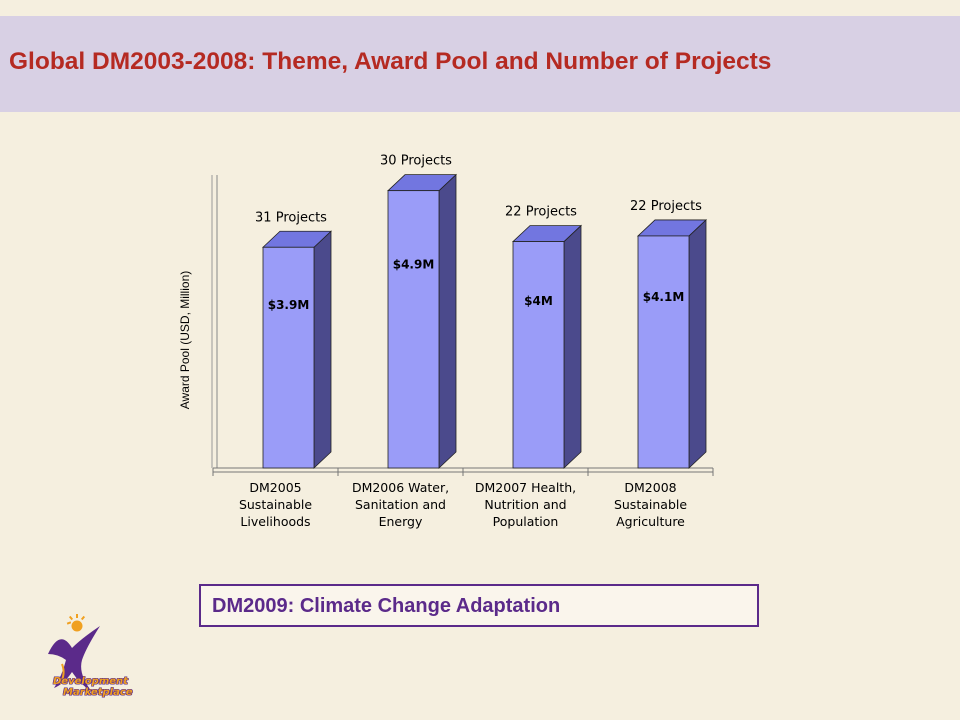 The width and height of the screenshot is (960, 720). I want to click on category-tick-label: Sanitation and, so click(400, 504).